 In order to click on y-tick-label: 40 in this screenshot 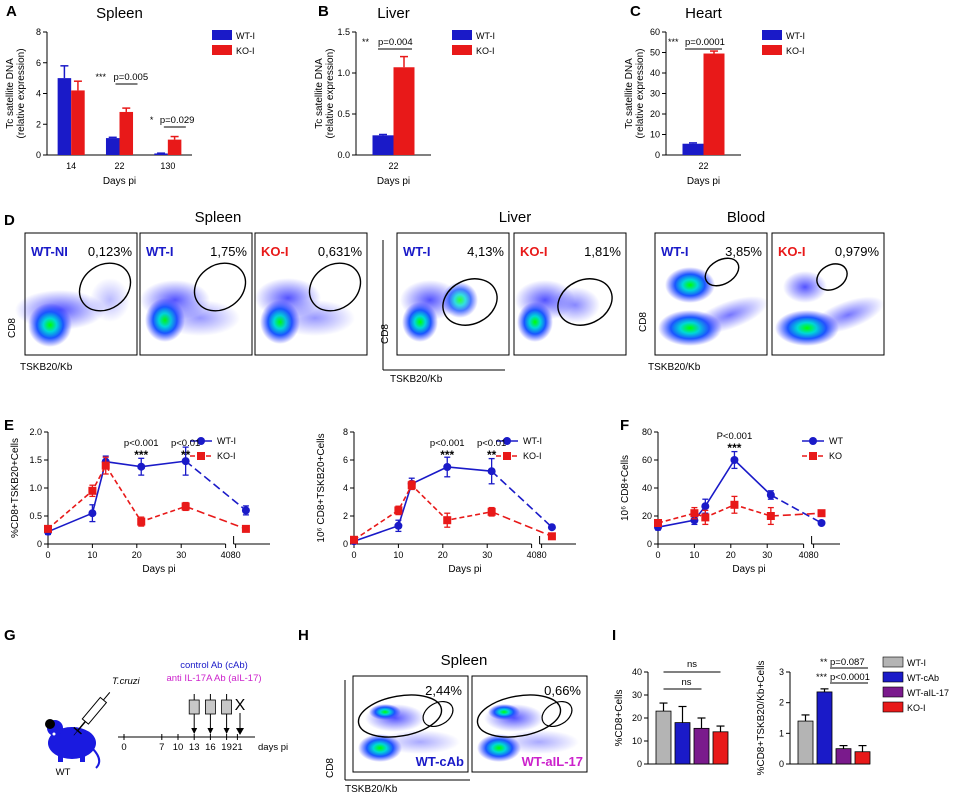, I will do `click(637, 672)`.